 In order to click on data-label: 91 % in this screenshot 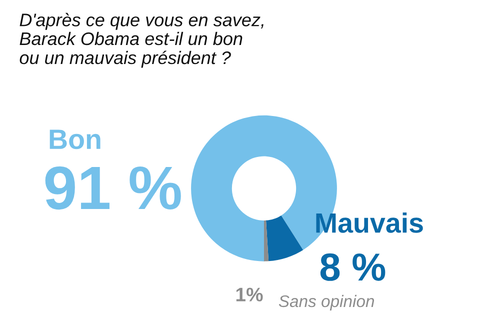, I will do `click(113, 188)`.